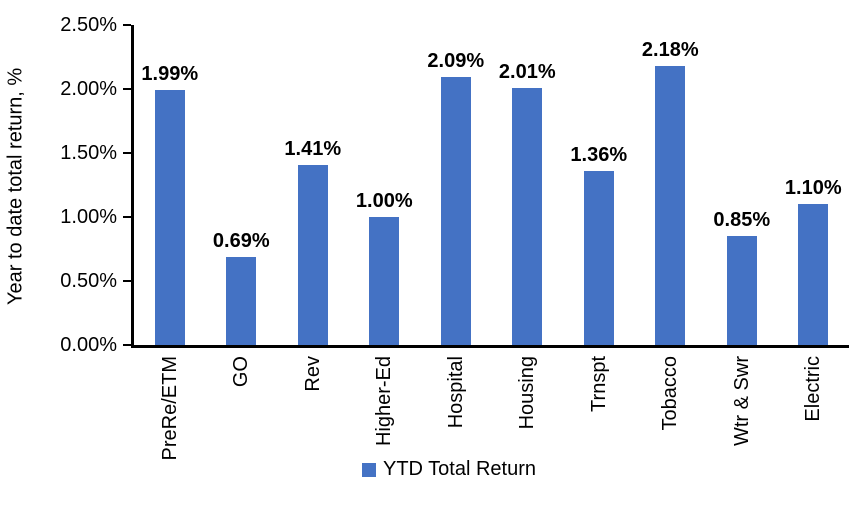 This screenshot has width=852, height=513. Describe the element at coordinates (742, 185) in the screenshot. I see `bar-slot-wtr-swr: 0.85%` at that location.